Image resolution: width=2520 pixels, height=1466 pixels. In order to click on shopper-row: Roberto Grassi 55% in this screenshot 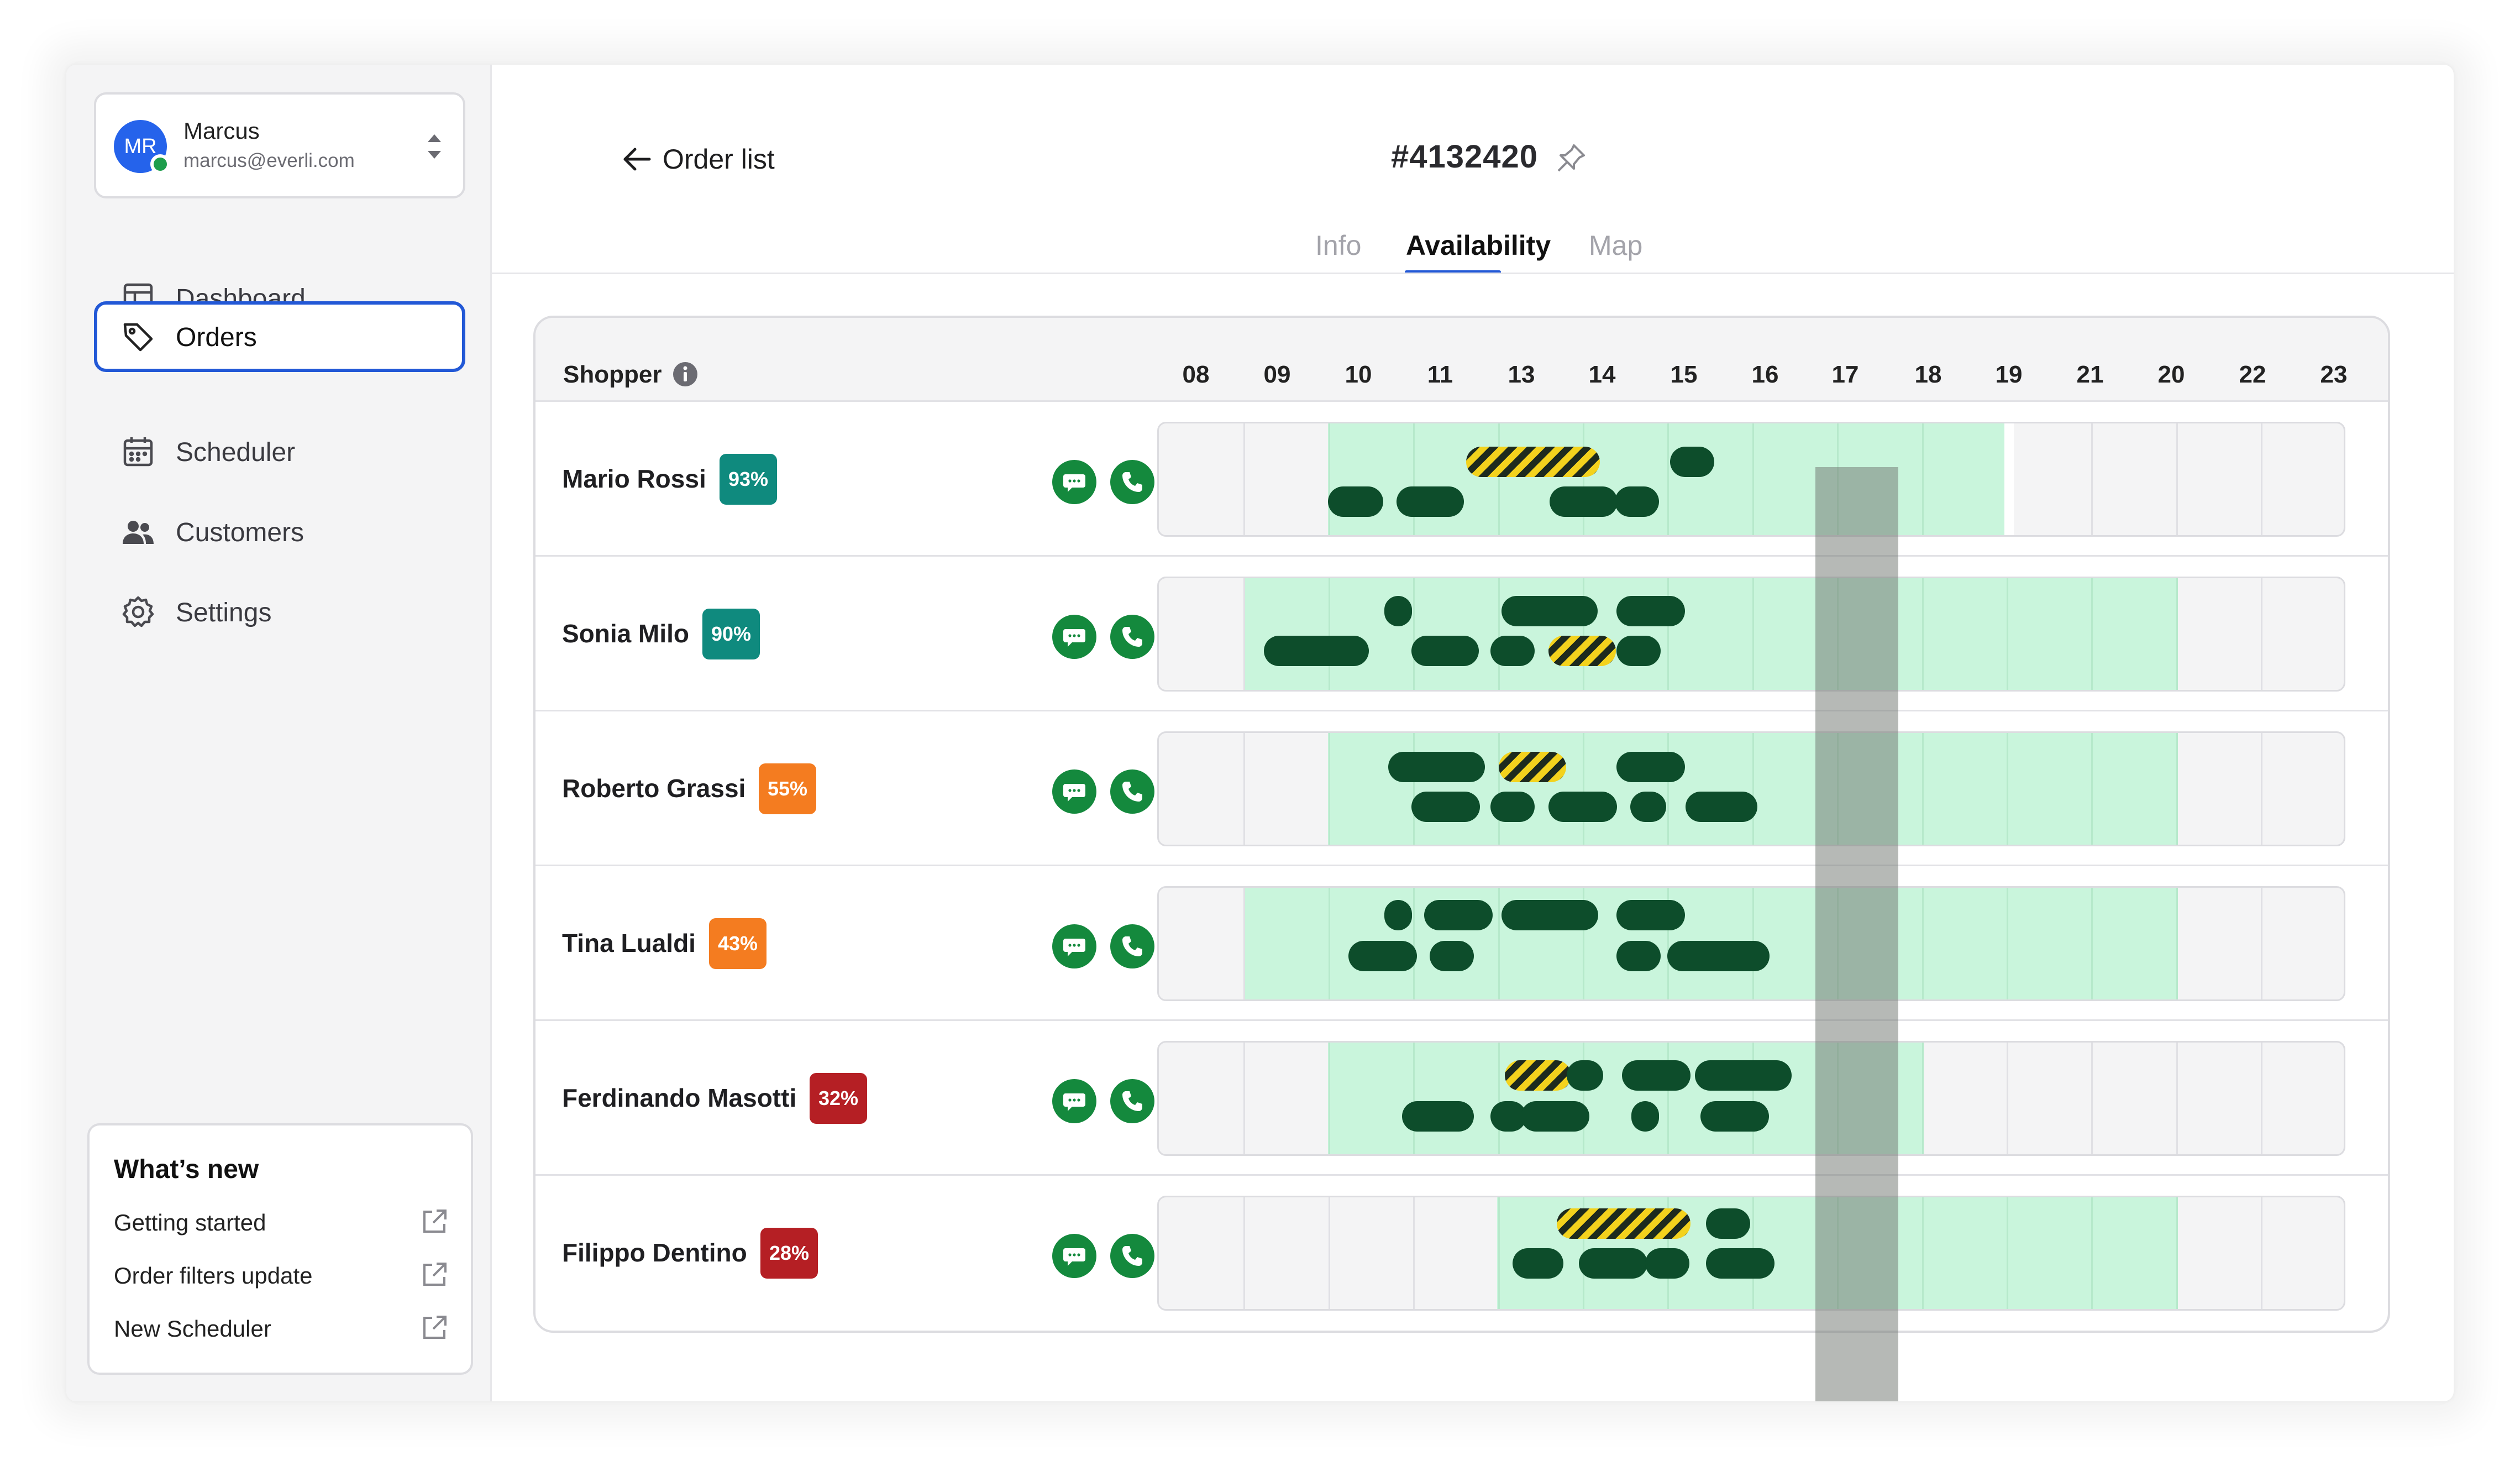, I will do `click(1462, 788)`.